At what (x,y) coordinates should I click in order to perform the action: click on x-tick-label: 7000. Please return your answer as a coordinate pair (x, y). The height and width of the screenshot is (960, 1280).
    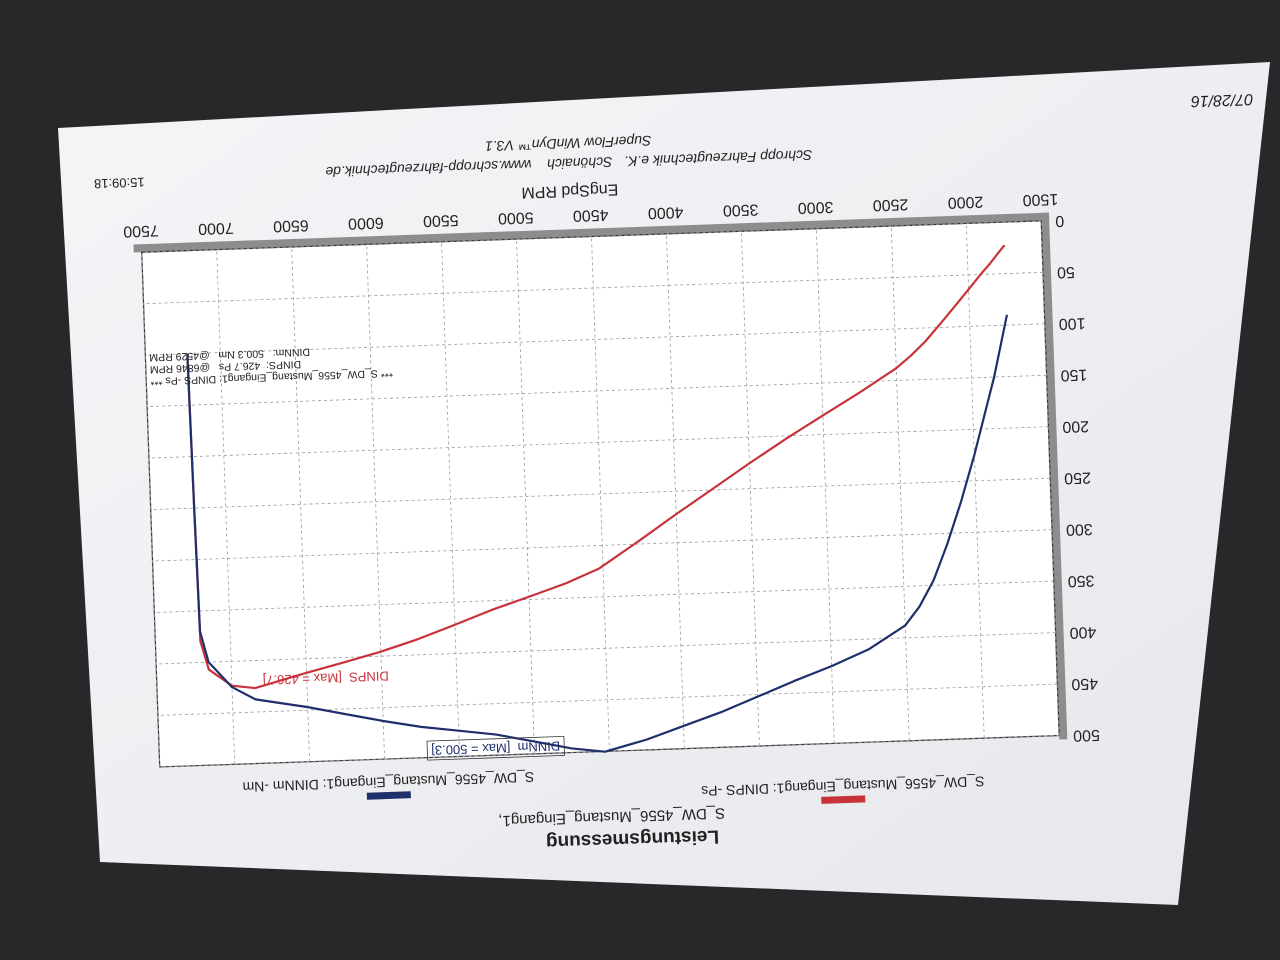
    Looking at the image, I should click on (216, 228).